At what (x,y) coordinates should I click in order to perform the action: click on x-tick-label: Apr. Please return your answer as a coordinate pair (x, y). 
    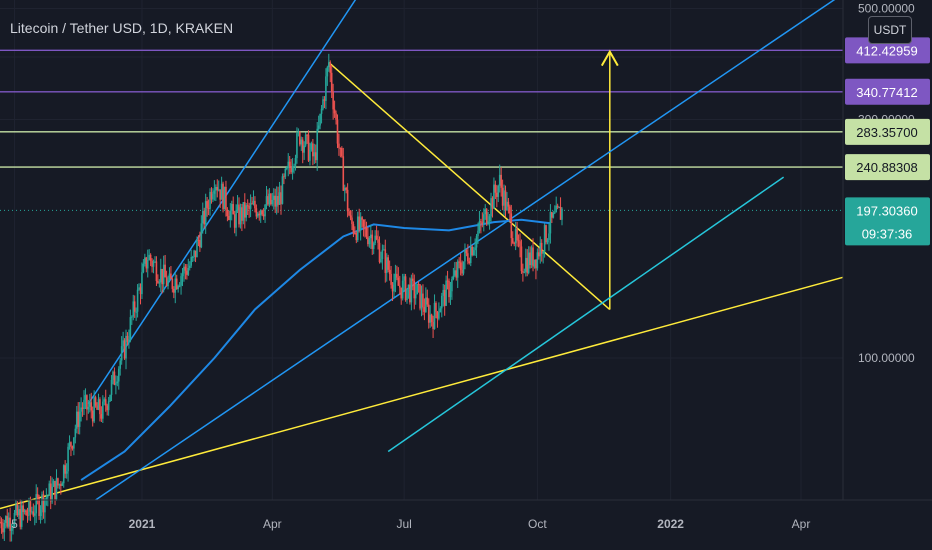
    Looking at the image, I should click on (272, 524).